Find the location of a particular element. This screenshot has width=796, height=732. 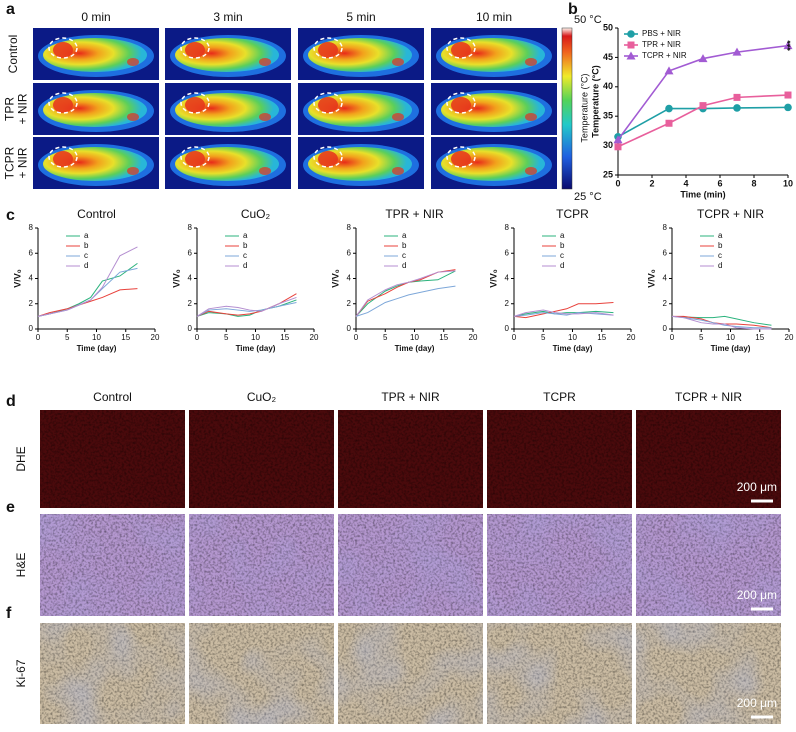

chart-title: CuO₂ is located at coordinates (256, 214).